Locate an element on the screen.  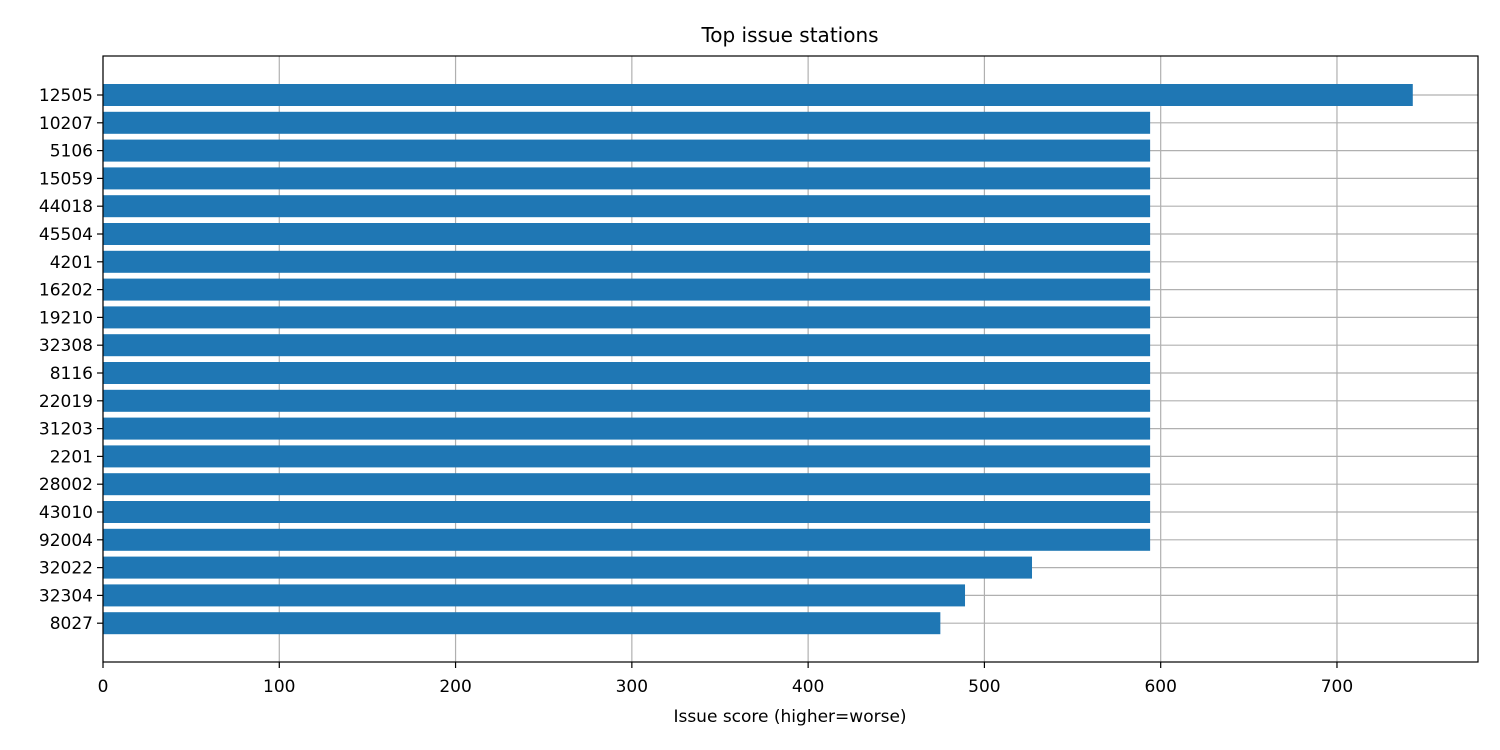
y-tick-label: 92004 is located at coordinates (66, 541).